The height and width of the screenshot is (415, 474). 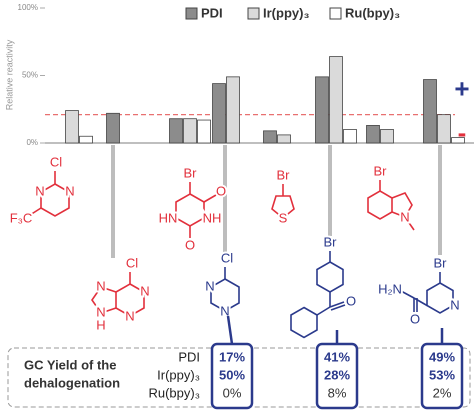 I want to click on cell: 41%, so click(x=337, y=356).